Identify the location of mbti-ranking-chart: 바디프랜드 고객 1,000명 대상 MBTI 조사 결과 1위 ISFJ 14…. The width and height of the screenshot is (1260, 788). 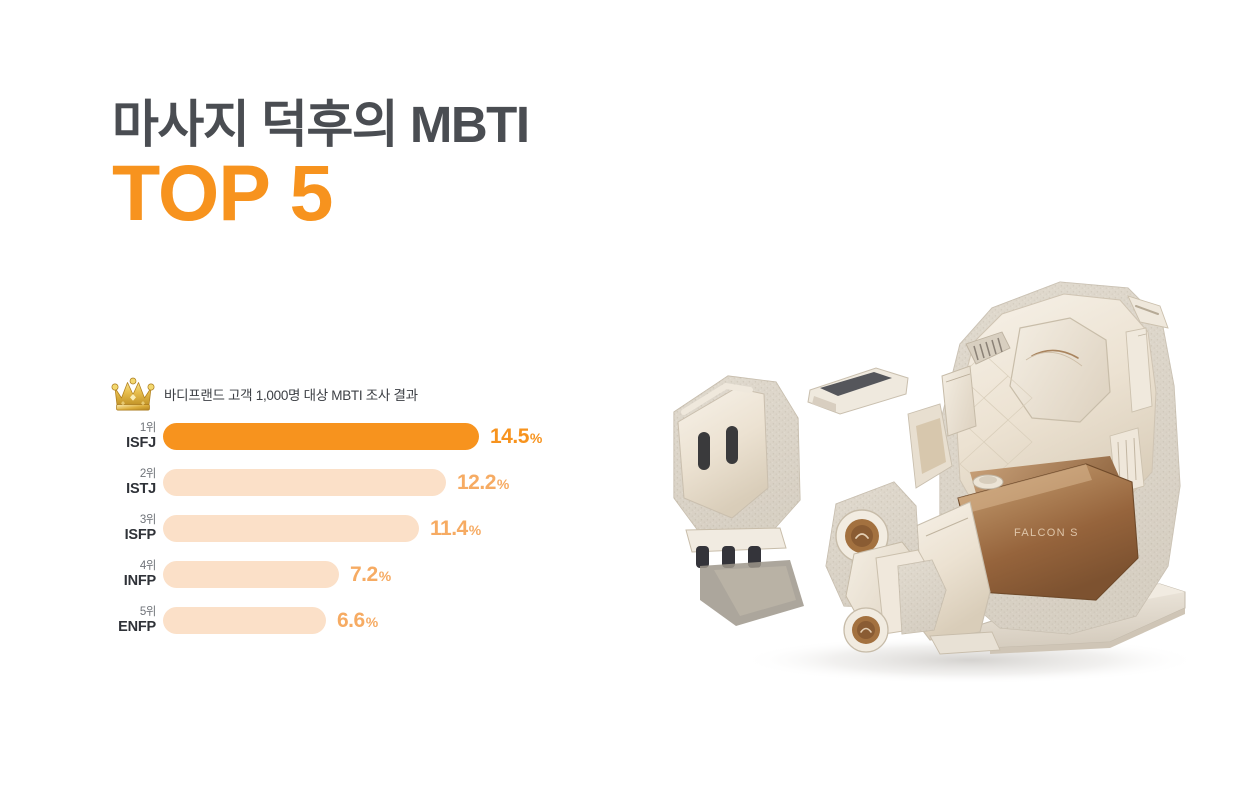
(343, 504).